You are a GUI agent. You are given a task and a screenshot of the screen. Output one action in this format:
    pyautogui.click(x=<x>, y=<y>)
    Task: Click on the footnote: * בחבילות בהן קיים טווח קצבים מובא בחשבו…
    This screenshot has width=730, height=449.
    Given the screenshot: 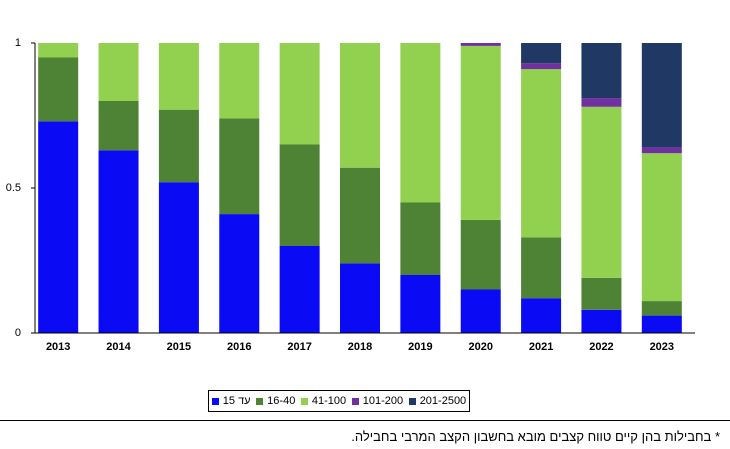 What is the action you would take?
    pyautogui.click(x=535, y=436)
    